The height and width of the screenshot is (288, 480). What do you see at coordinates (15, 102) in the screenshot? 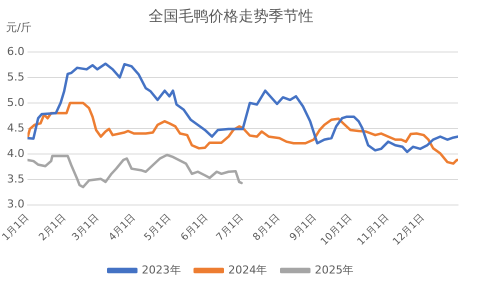
I see `y-tick-label: 5.0` at bounding box center [15, 102].